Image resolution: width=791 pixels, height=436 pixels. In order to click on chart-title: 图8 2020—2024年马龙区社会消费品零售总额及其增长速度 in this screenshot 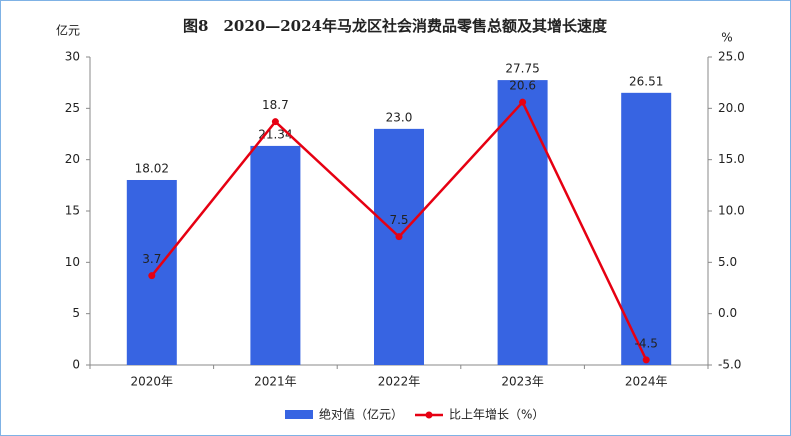, I will do `click(395, 26)`.